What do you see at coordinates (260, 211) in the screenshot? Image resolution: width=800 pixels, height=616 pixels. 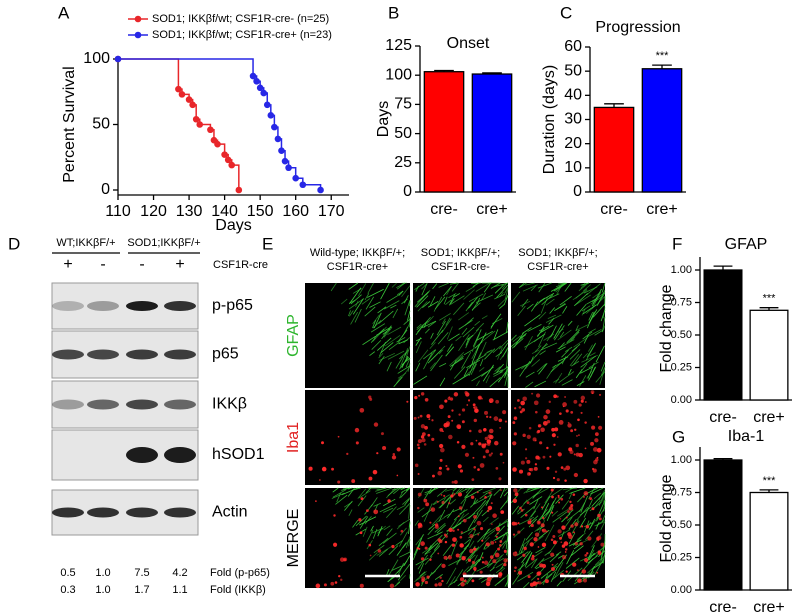 I see `x-tick-label: 150` at bounding box center [260, 211].